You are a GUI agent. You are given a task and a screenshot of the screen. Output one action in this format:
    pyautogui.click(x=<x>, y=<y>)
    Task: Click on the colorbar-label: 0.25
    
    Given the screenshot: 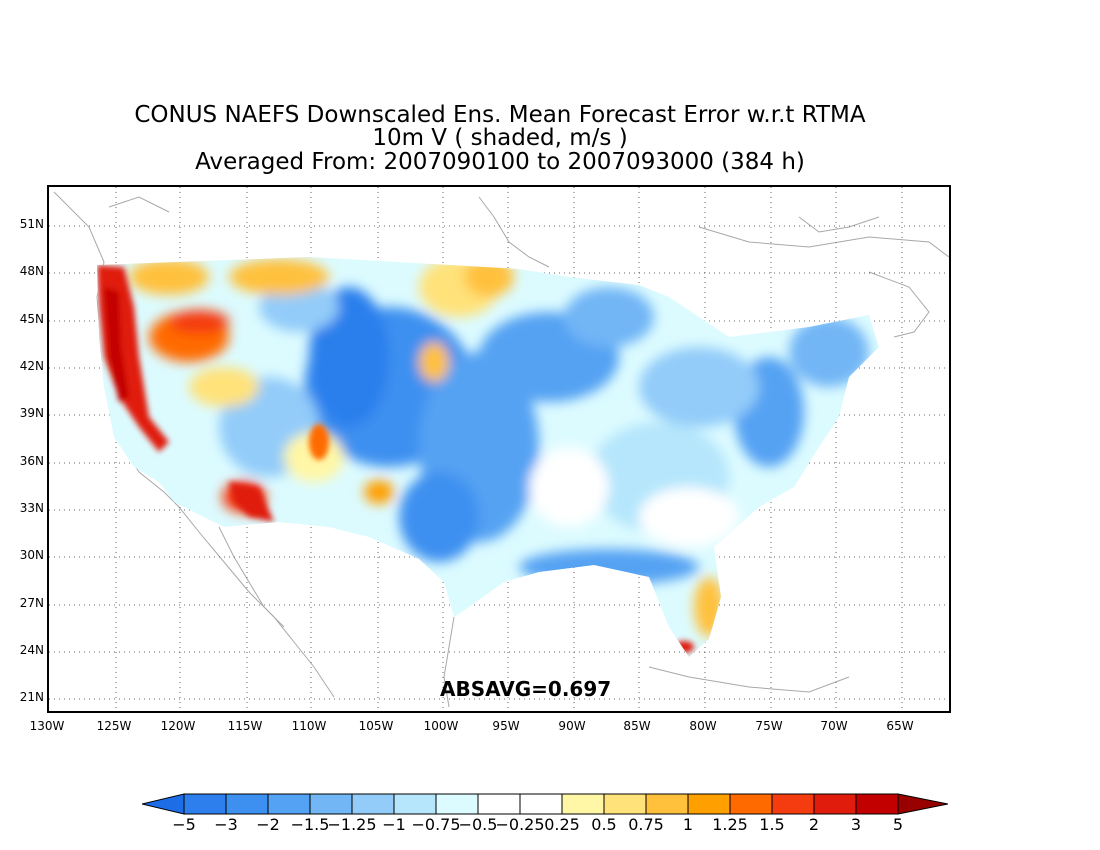 What is the action you would take?
    pyautogui.click(x=562, y=824)
    